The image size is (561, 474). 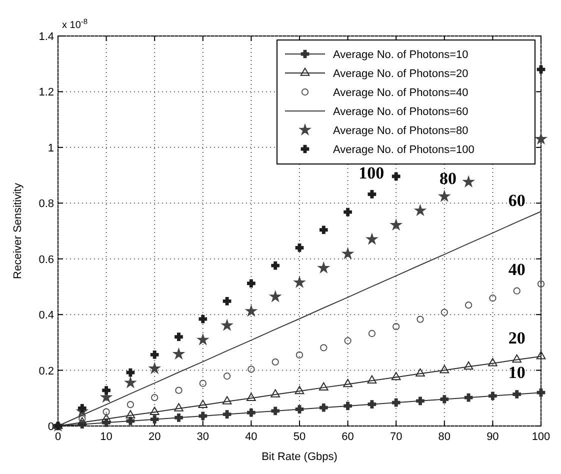 What do you see at coordinates (400, 112) in the screenshot?
I see `legend-label: Average No. of Photons=60` at bounding box center [400, 112].